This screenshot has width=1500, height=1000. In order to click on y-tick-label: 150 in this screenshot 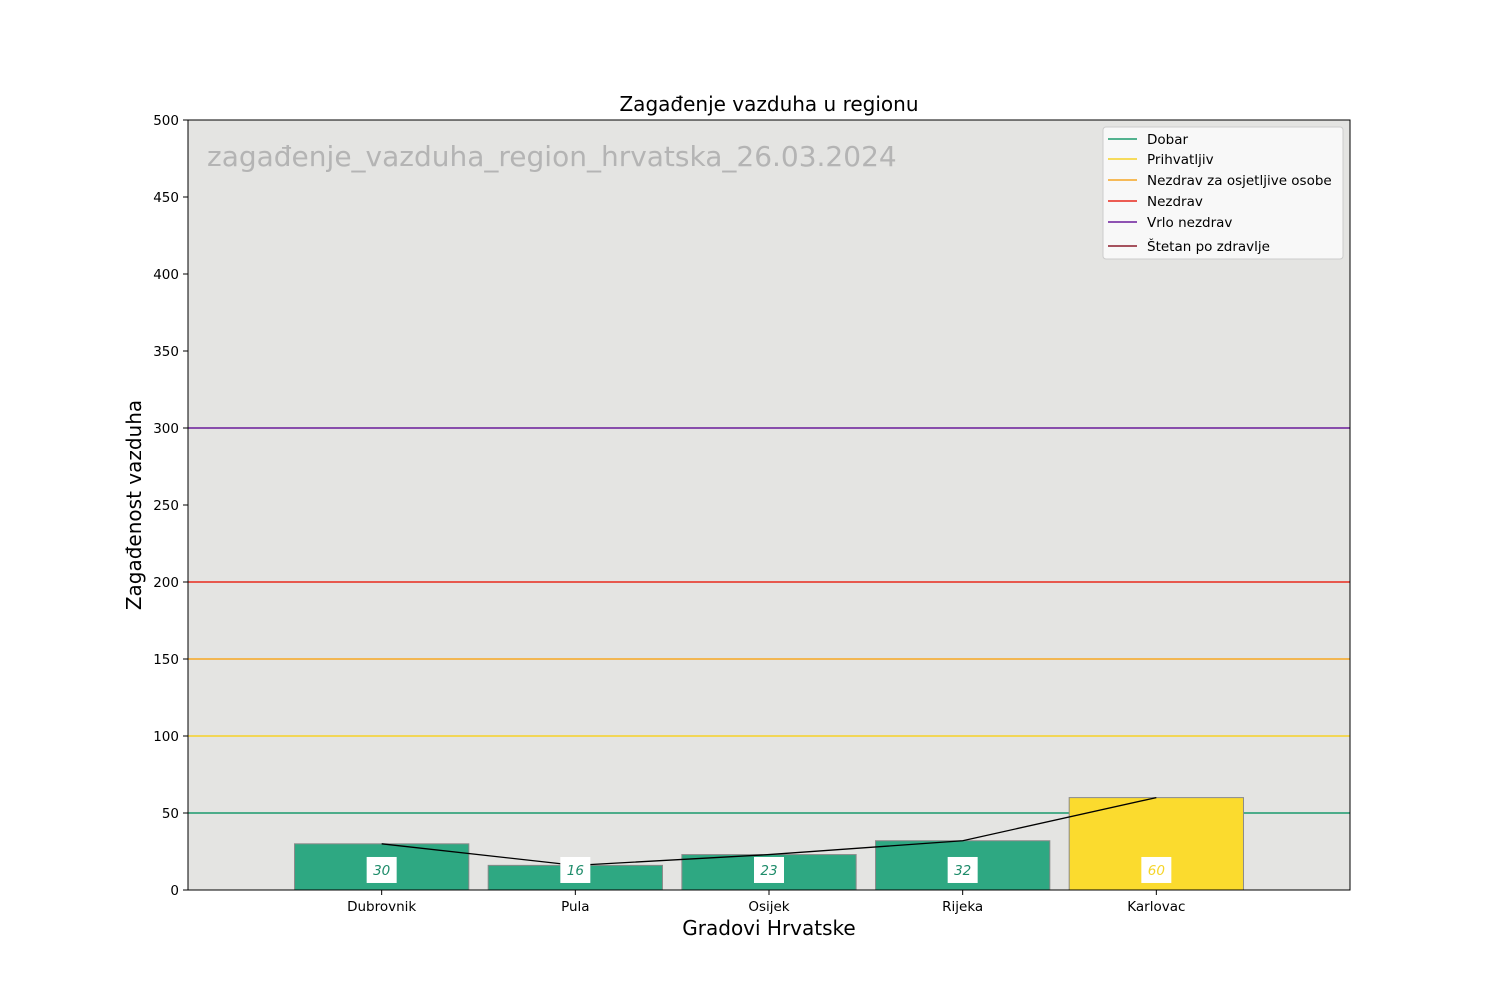, I will do `click(166, 660)`.